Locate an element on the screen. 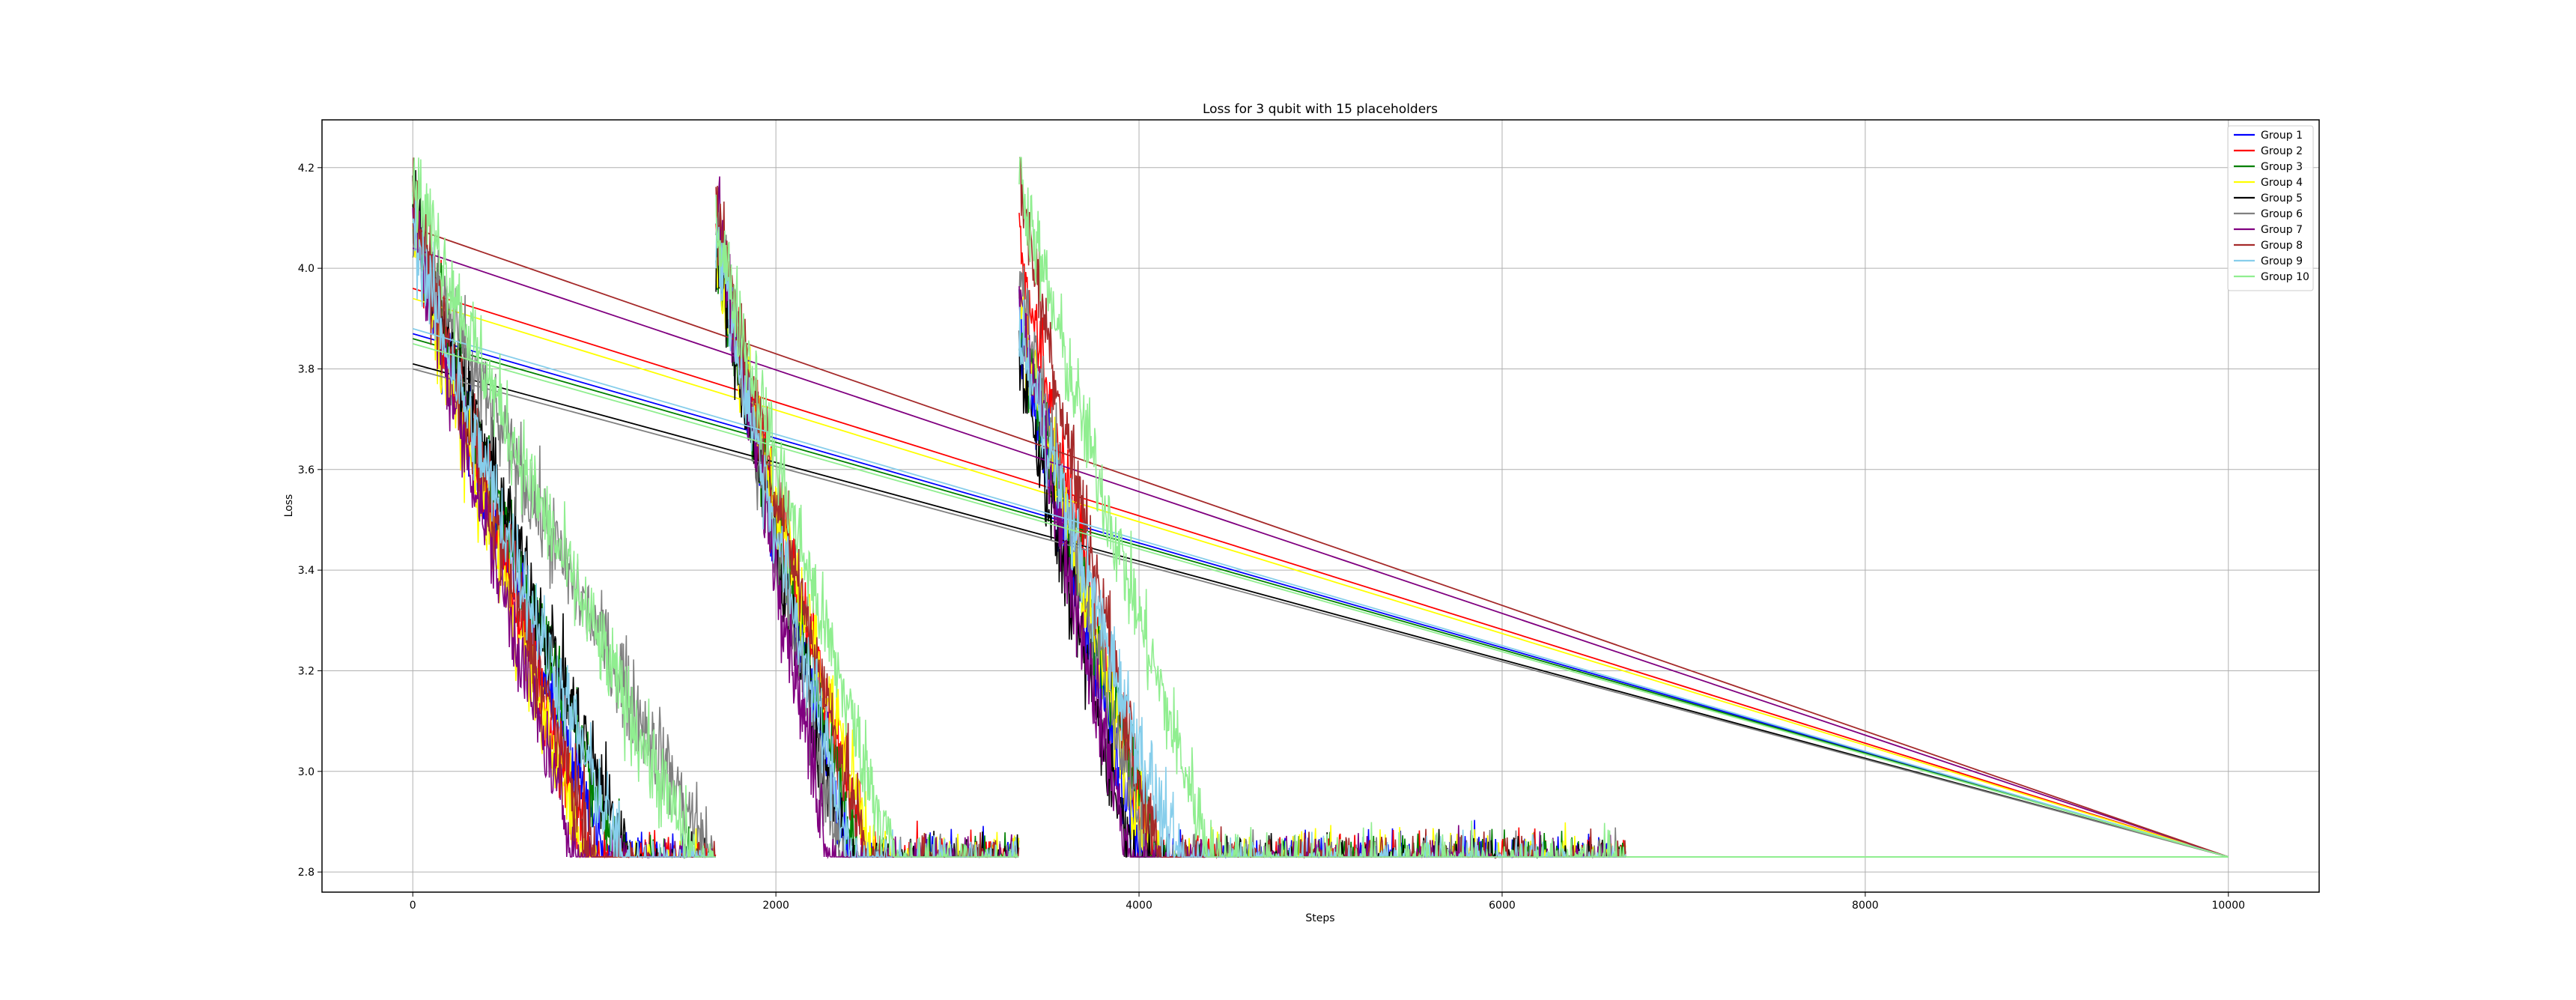  x-tick-label: 4000 is located at coordinates (1139, 906).